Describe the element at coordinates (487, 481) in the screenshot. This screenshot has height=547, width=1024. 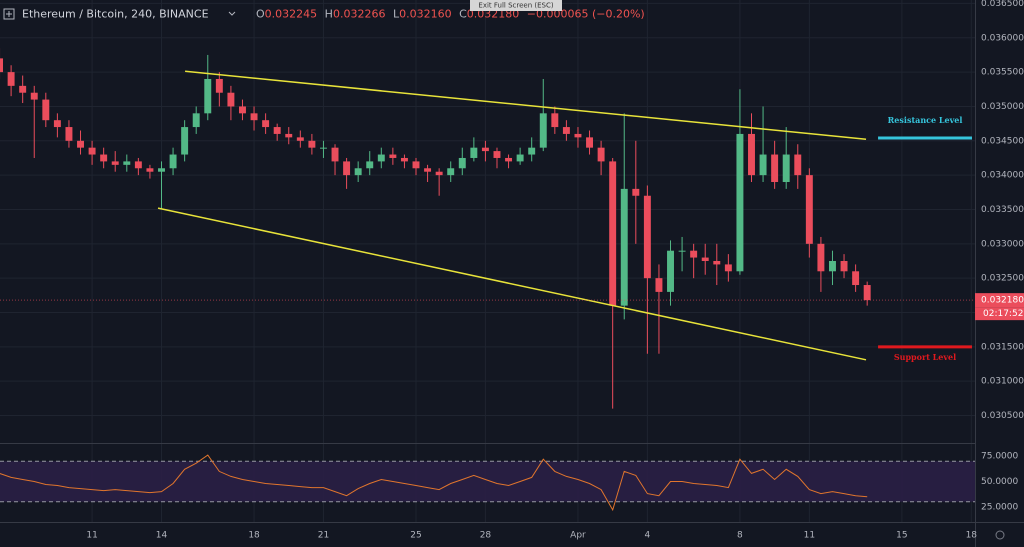
I see `rsi-band` at that location.